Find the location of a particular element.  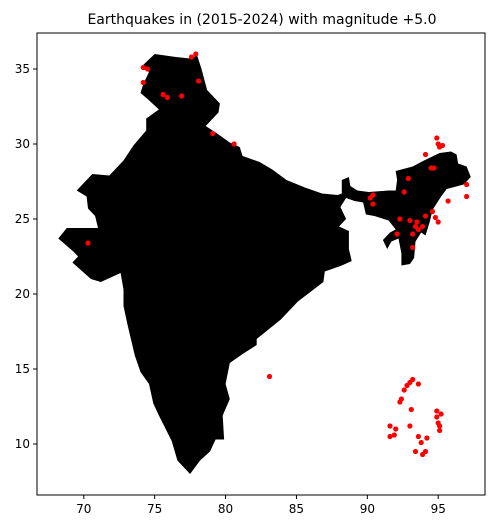

y-tick-label: 20 is located at coordinates (22, 294).